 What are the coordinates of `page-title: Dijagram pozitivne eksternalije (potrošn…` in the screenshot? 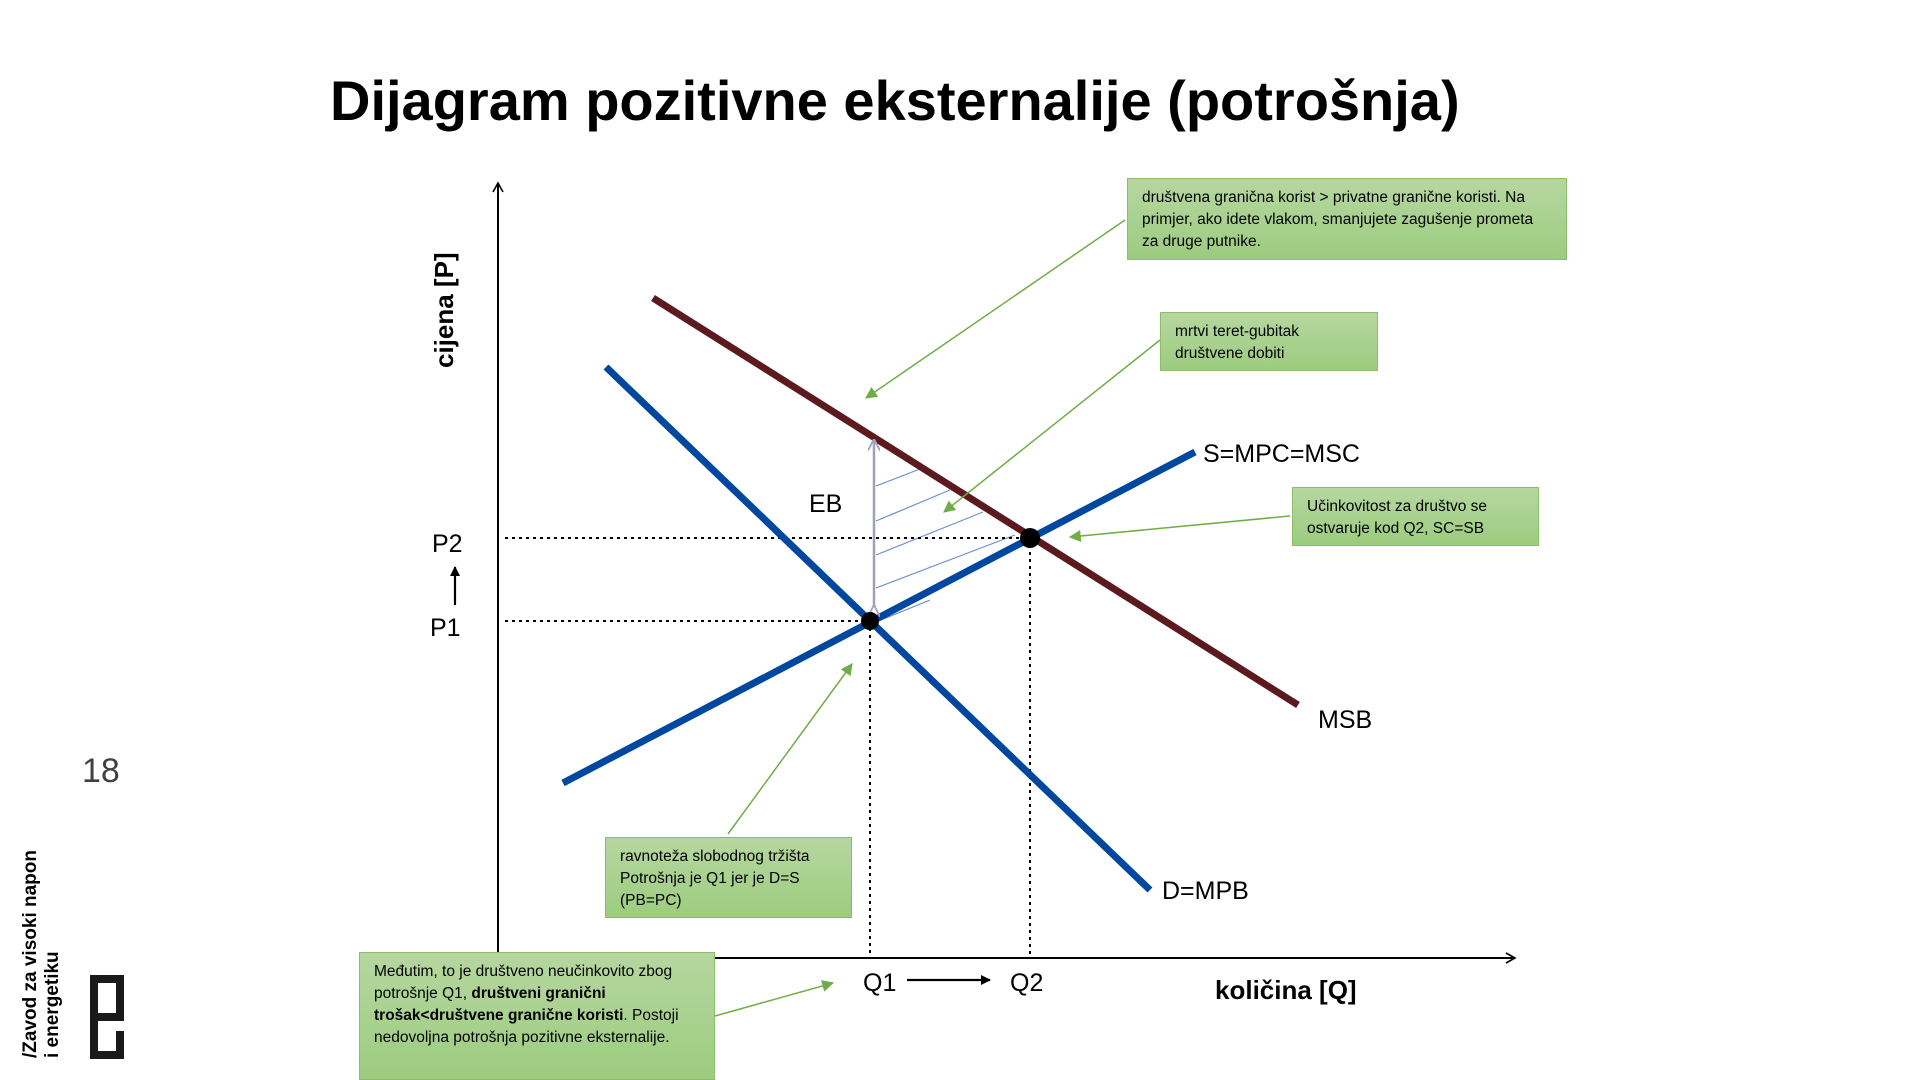 It's located at (895, 100).